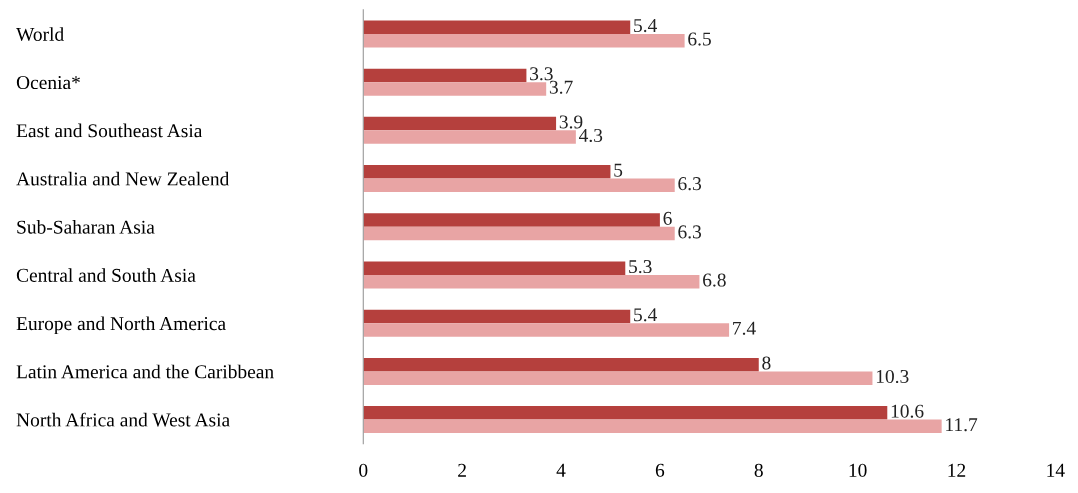 This screenshot has height=493, width=1078. Describe the element at coordinates (541, 74) in the screenshot. I see `data-label: 3.3` at that location.